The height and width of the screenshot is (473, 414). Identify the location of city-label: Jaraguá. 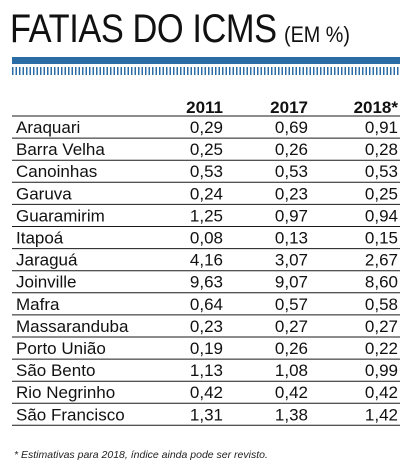
(47, 260).